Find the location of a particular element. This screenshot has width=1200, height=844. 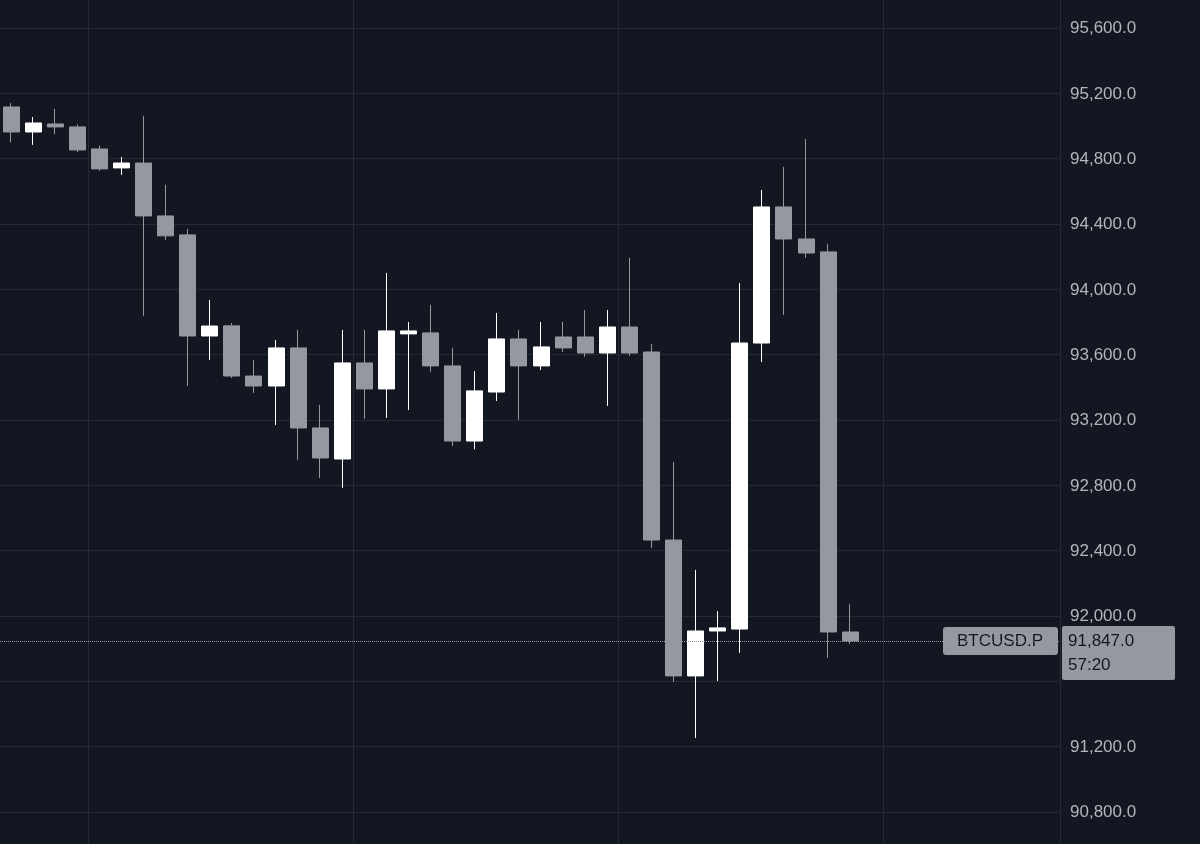

y-tick-label: 94,800.0 is located at coordinates (1103, 159).